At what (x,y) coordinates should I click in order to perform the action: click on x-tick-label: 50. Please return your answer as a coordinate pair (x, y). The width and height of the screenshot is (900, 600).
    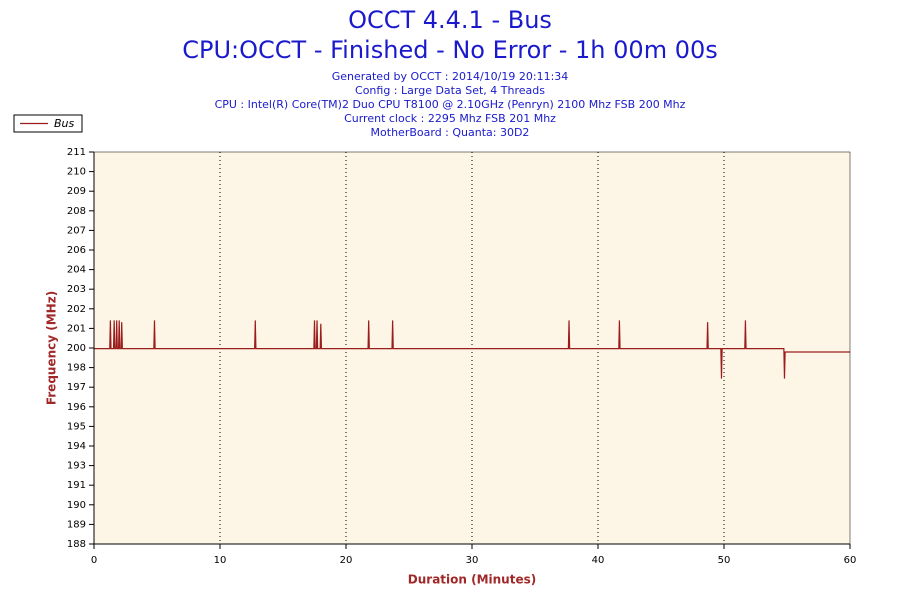
    Looking at the image, I should click on (724, 560).